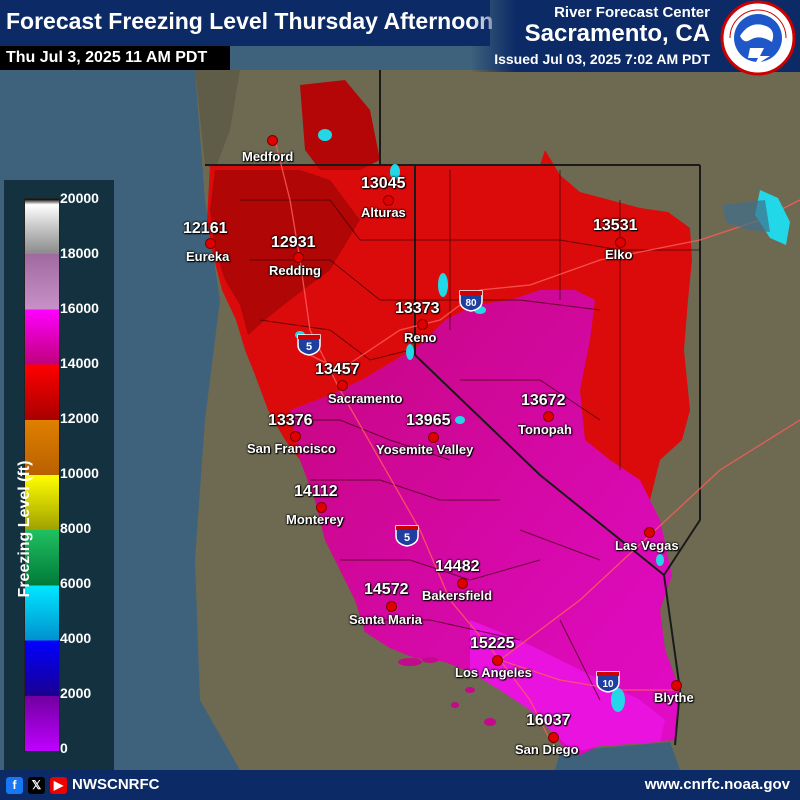 The image size is (800, 800). What do you see at coordinates (217, 120) in the screenshot?
I see `coast-terrain` at bounding box center [217, 120].